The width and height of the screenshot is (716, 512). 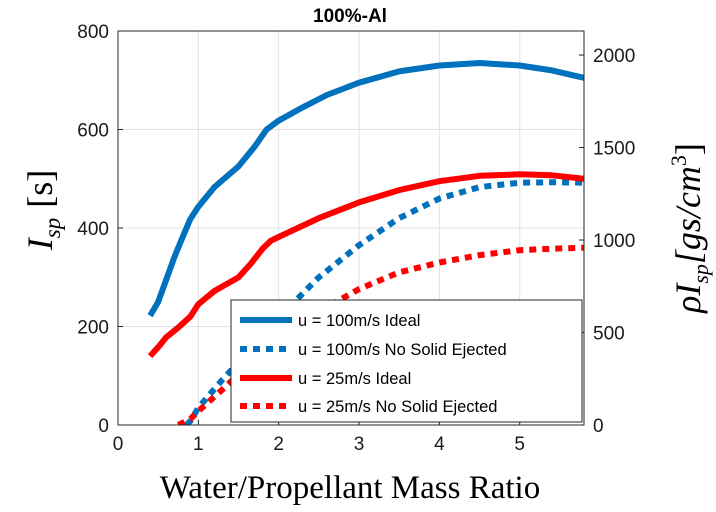 What do you see at coordinates (609, 334) in the screenshot?
I see `y-right-tick-label: 500` at bounding box center [609, 334].